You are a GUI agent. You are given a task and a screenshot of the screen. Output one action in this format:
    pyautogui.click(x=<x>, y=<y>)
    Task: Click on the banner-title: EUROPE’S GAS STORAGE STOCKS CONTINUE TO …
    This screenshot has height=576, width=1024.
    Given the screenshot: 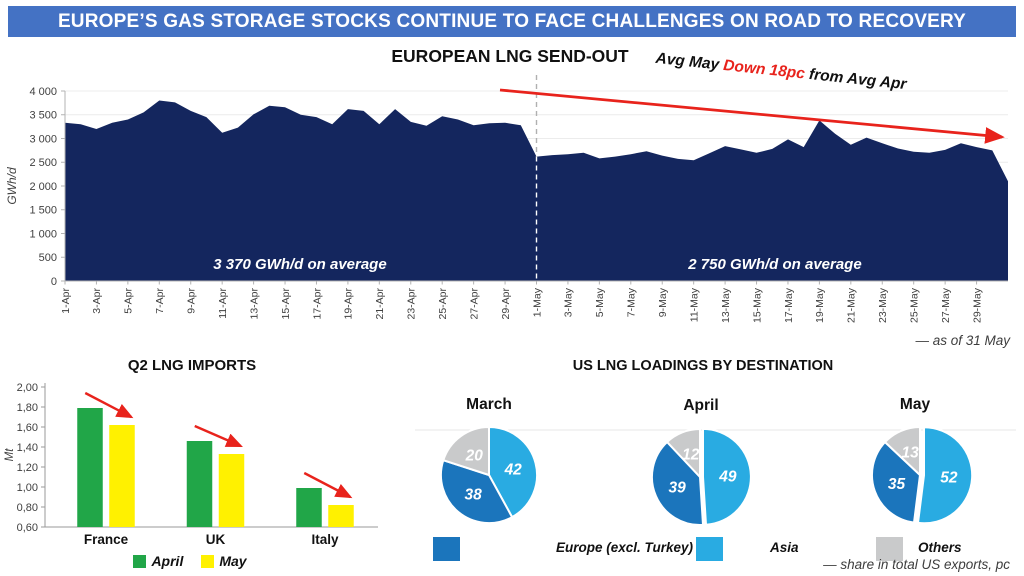 What is the action you would take?
    pyautogui.click(x=512, y=21)
    